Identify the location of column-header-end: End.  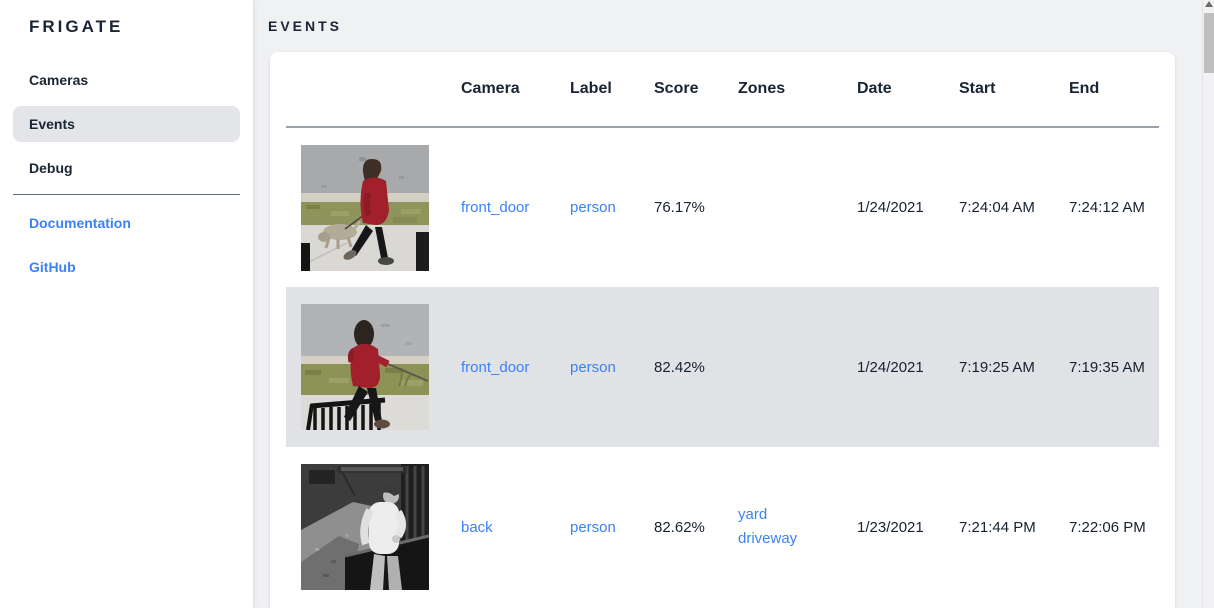
(1114, 90).